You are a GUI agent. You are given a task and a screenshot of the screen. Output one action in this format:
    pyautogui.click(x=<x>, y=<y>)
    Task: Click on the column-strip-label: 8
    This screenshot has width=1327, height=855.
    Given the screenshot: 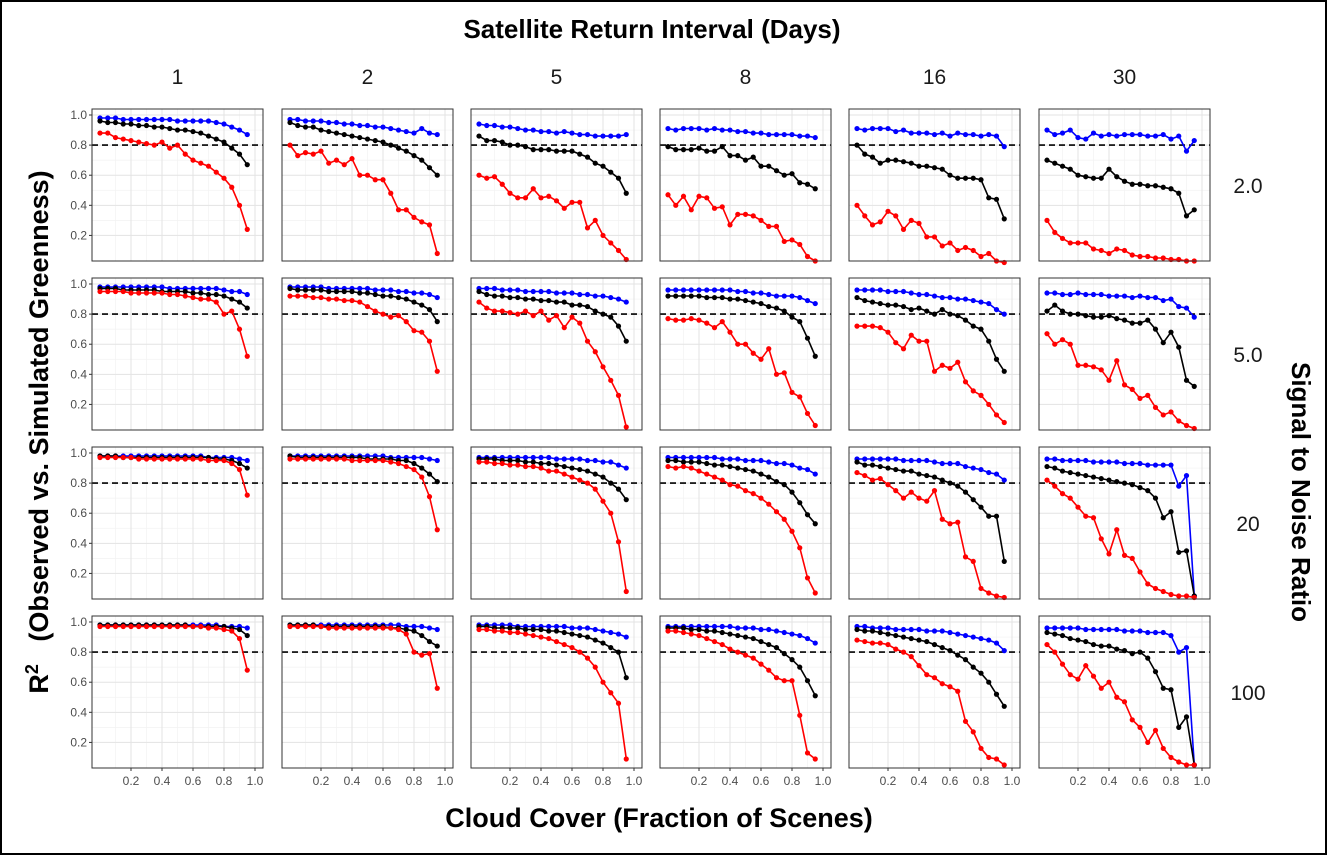 What is the action you would take?
    pyautogui.click(x=746, y=77)
    